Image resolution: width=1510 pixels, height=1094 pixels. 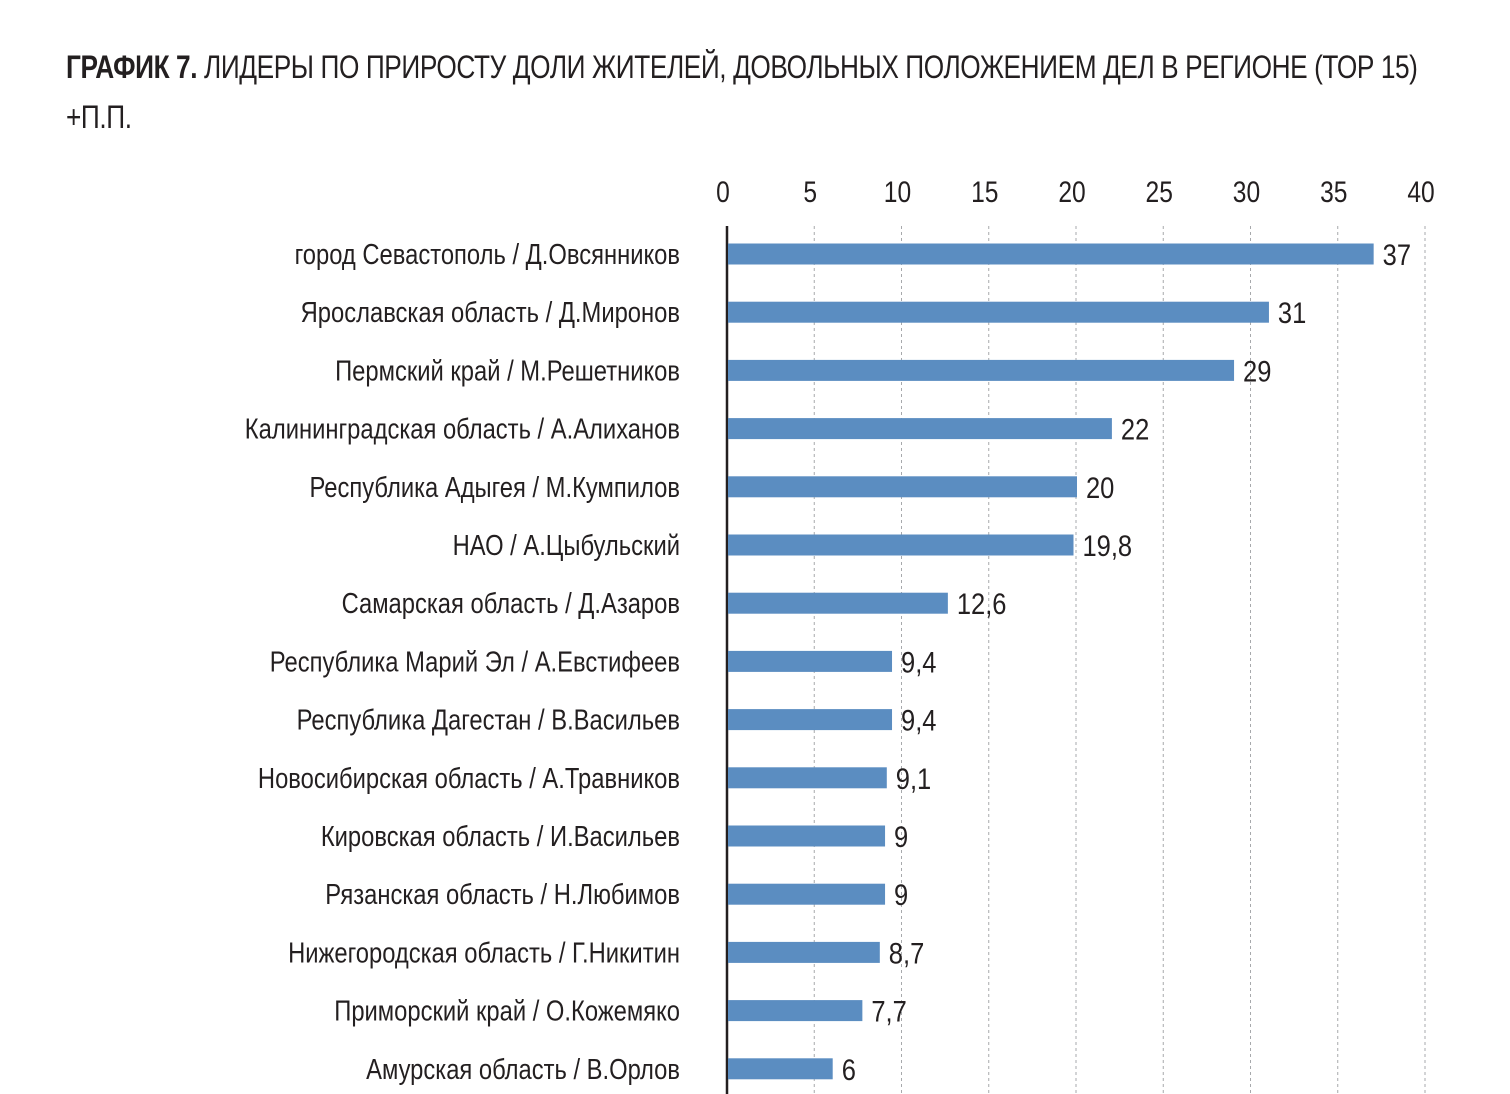 I want to click on x-tick-label: 15, so click(x=984, y=192).